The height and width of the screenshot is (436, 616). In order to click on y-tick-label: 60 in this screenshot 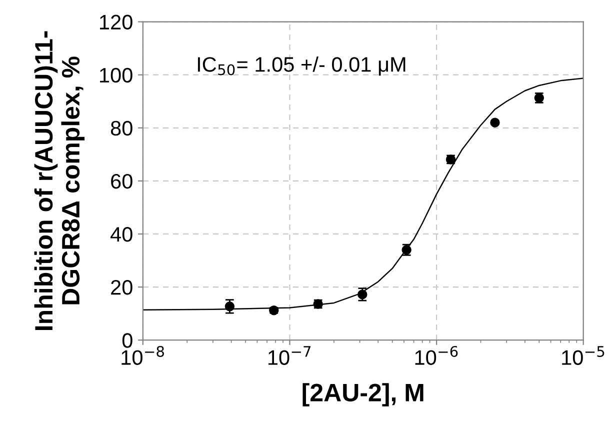, I will do `click(121, 181)`.